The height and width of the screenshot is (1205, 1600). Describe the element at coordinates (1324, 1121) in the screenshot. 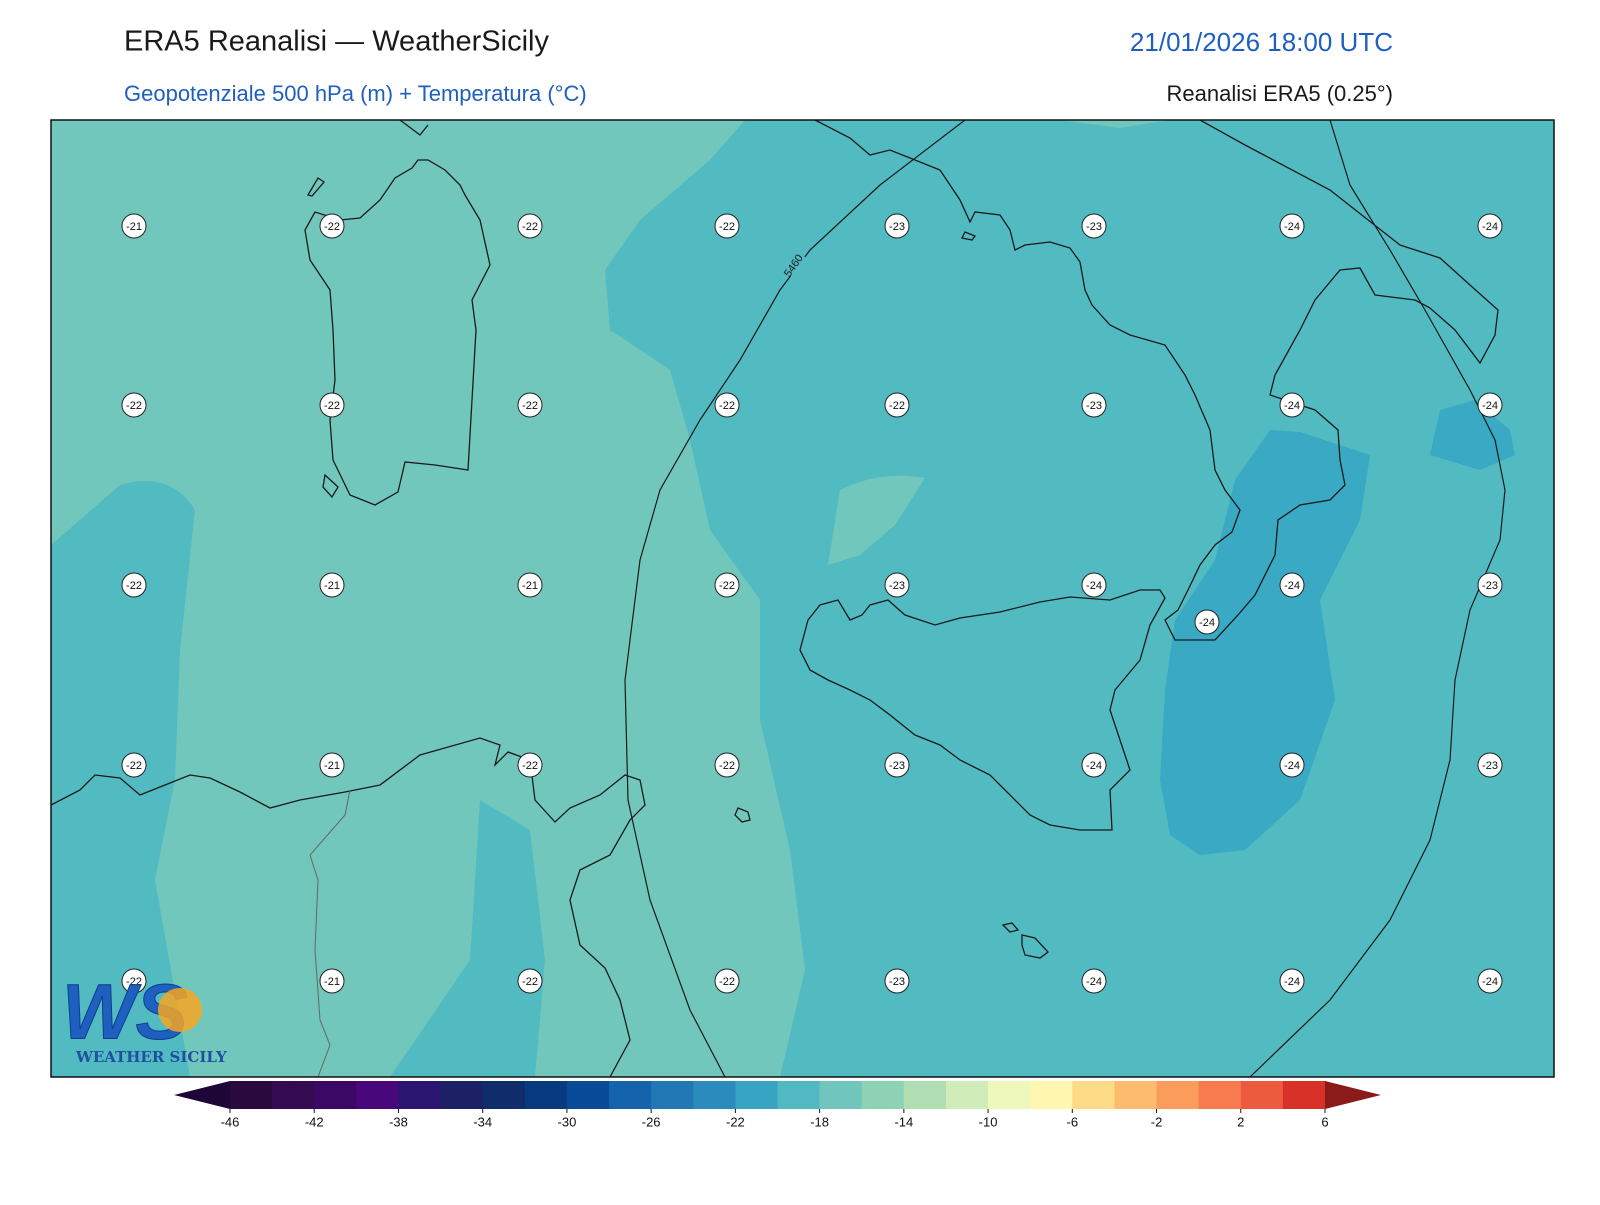

I see `colorbar-tick-label: 6` at that location.